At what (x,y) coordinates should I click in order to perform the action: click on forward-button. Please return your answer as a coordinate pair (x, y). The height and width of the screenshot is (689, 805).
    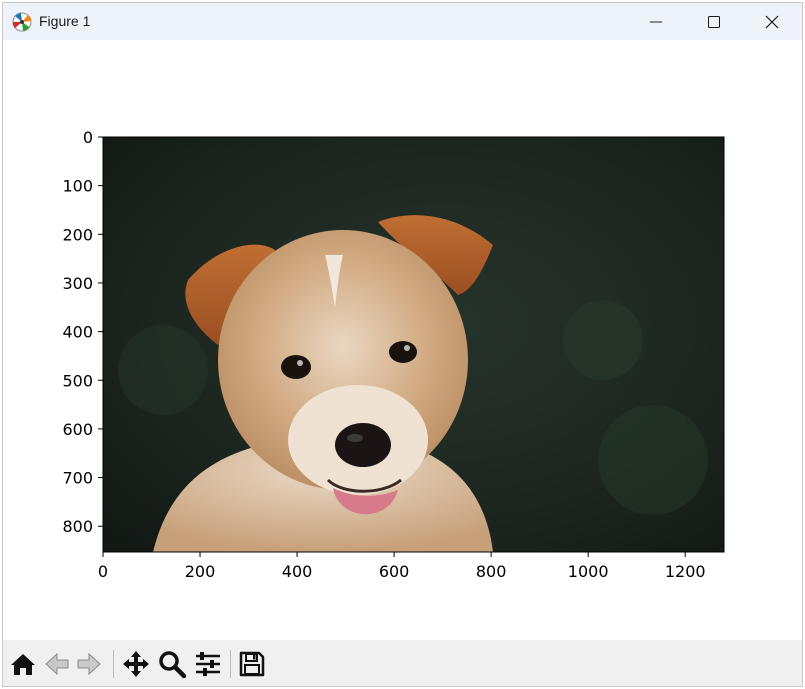
    Looking at the image, I should click on (89, 664).